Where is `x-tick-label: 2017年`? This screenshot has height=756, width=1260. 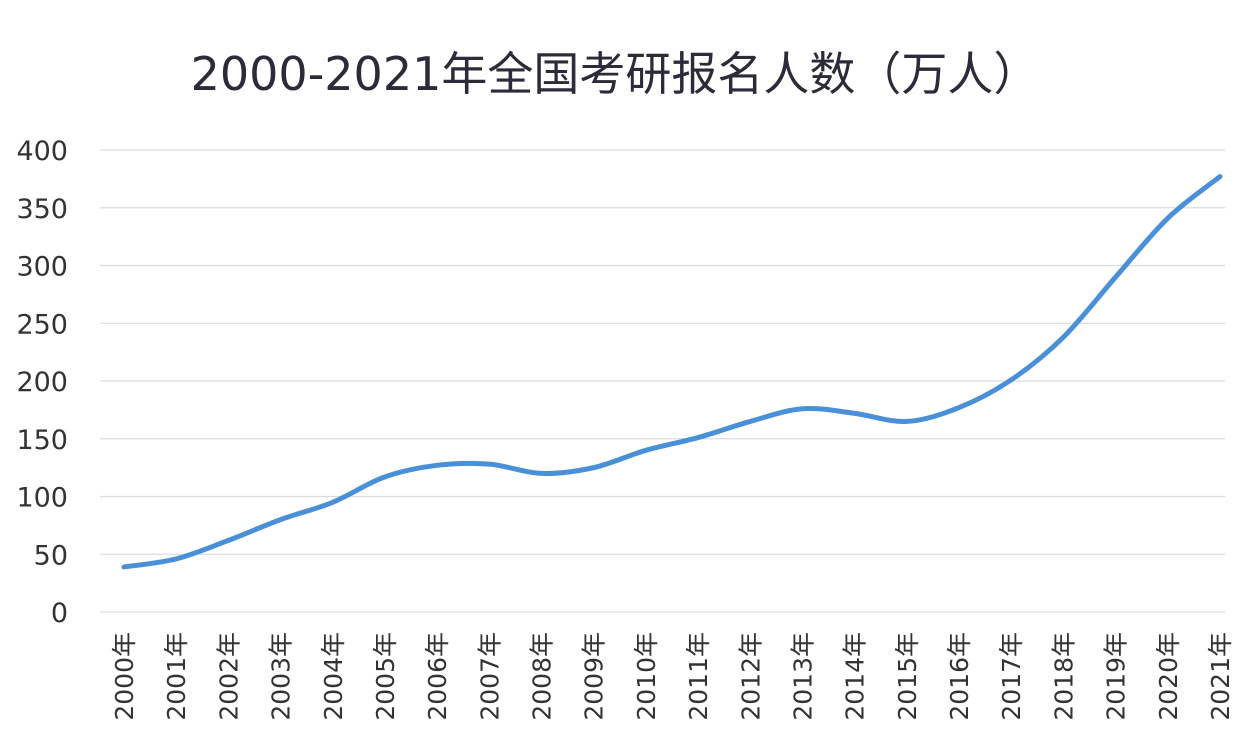
x-tick-label: 2017年 is located at coordinates (1011, 676).